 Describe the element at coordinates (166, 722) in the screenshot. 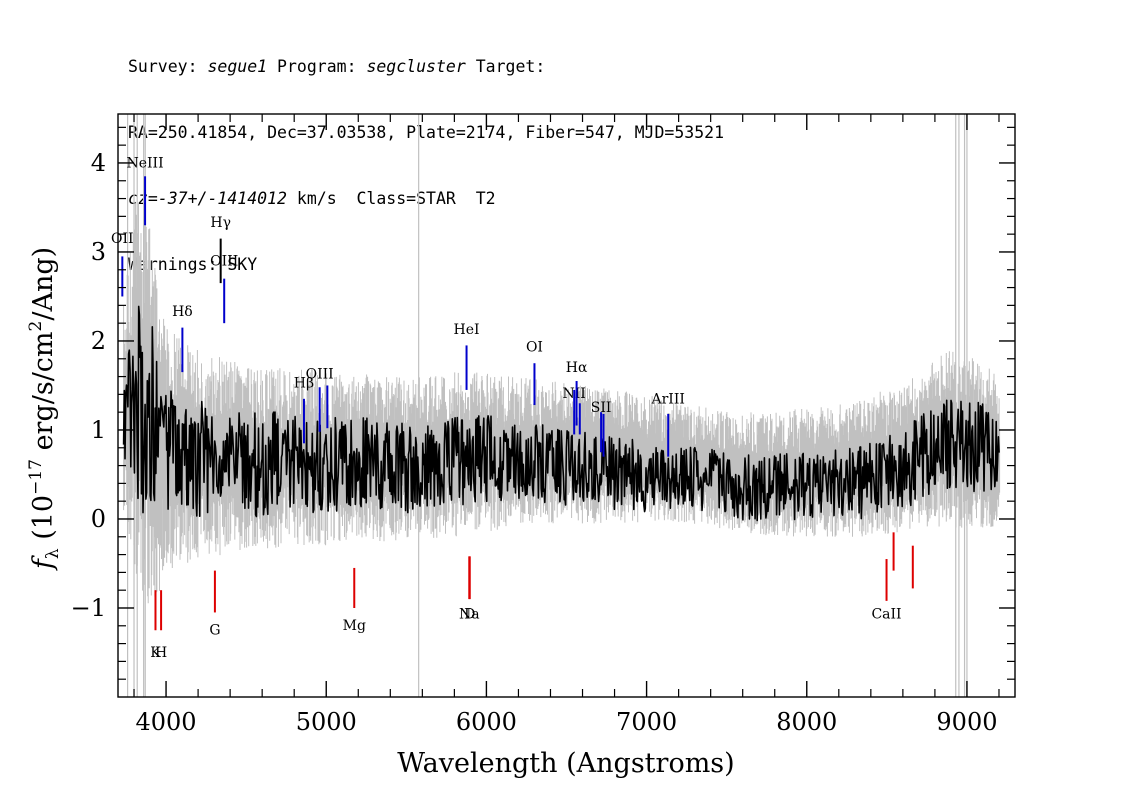

I see `x-tick-label: 4000` at that location.